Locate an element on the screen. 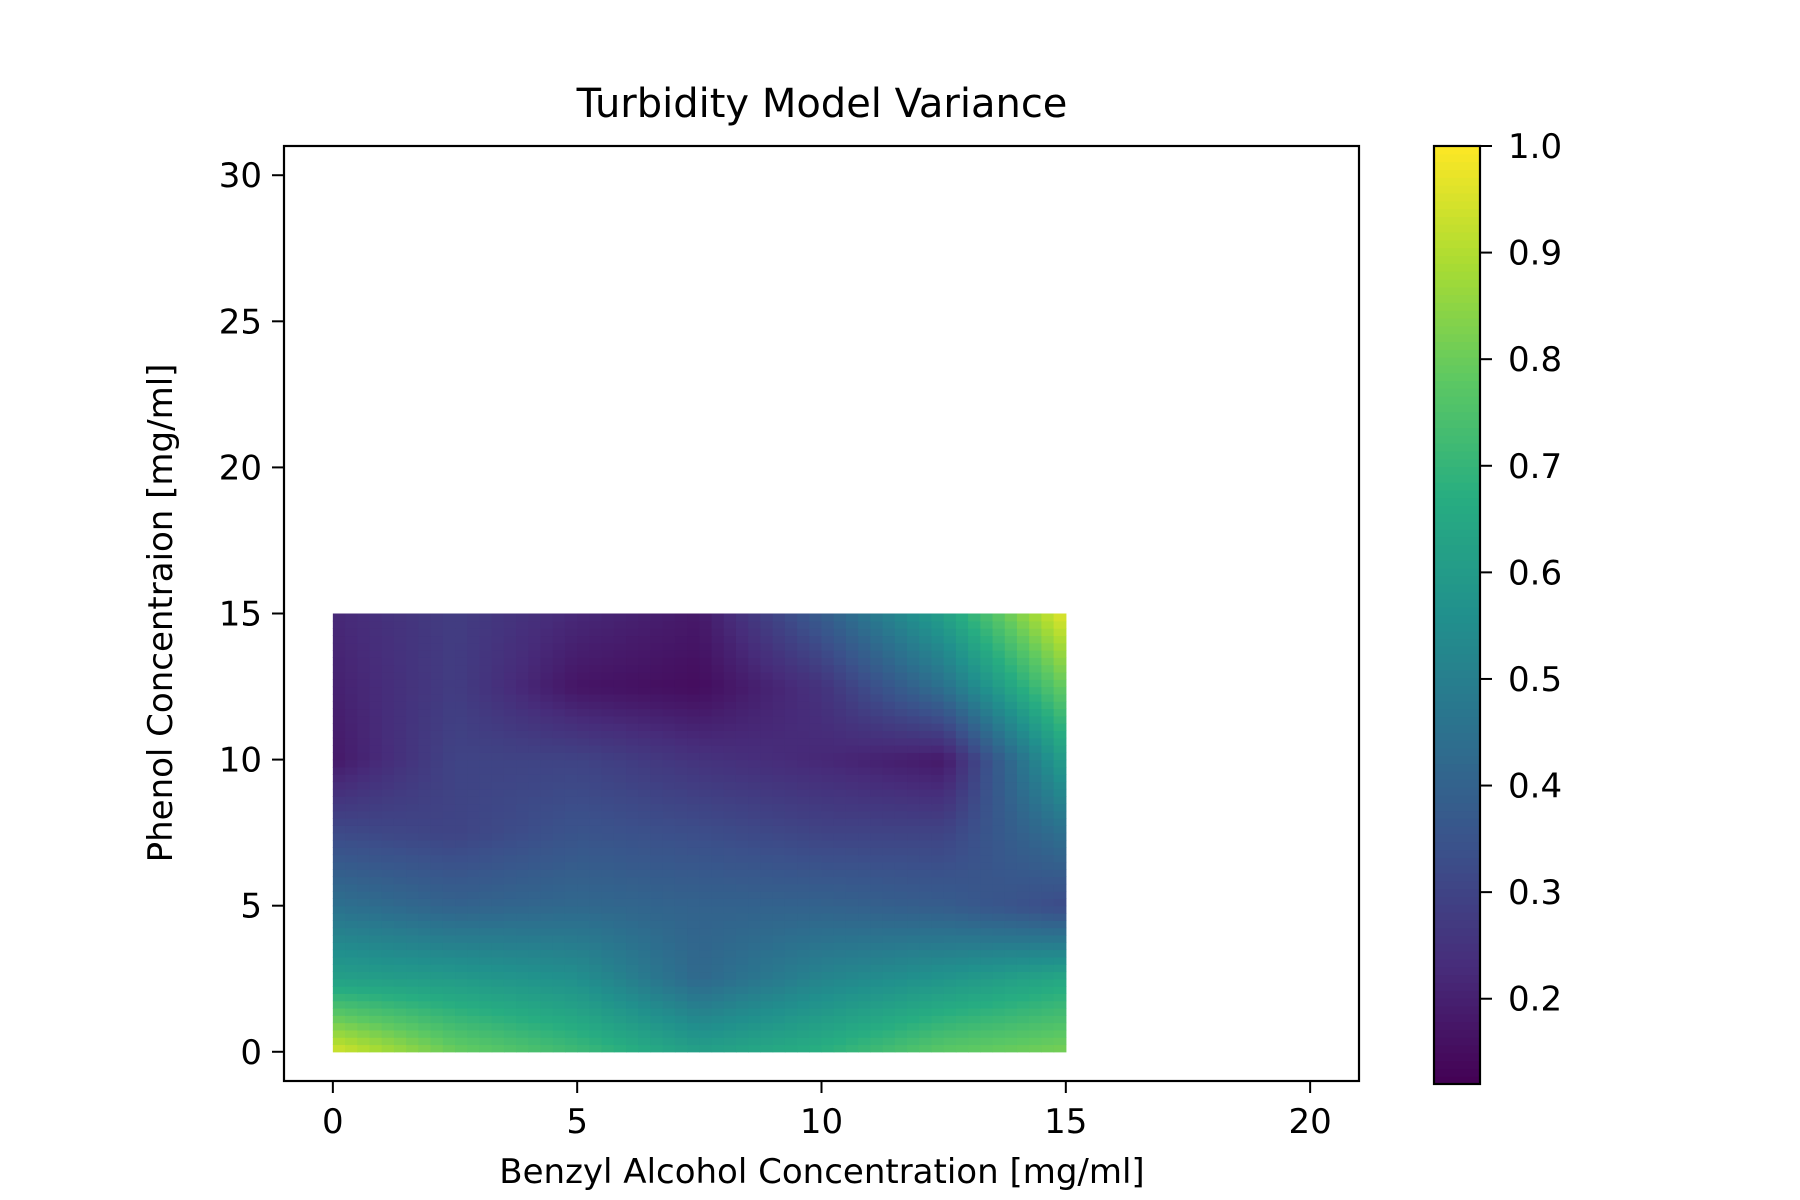  colorbar-frame is located at coordinates (1457, 615).